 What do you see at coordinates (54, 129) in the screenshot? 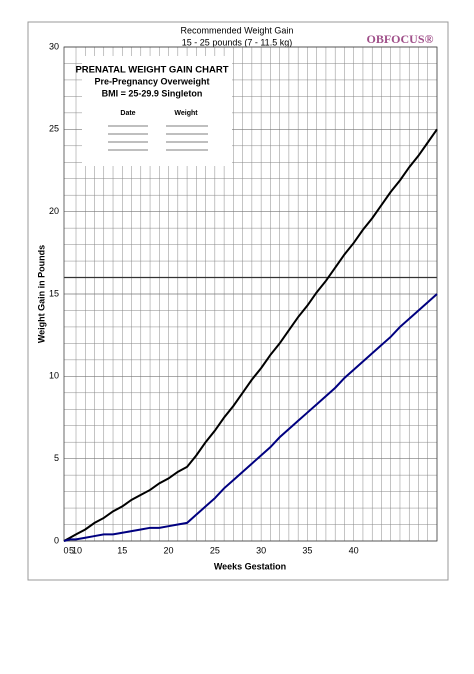
I see `y-tick-label: 25` at bounding box center [54, 129].